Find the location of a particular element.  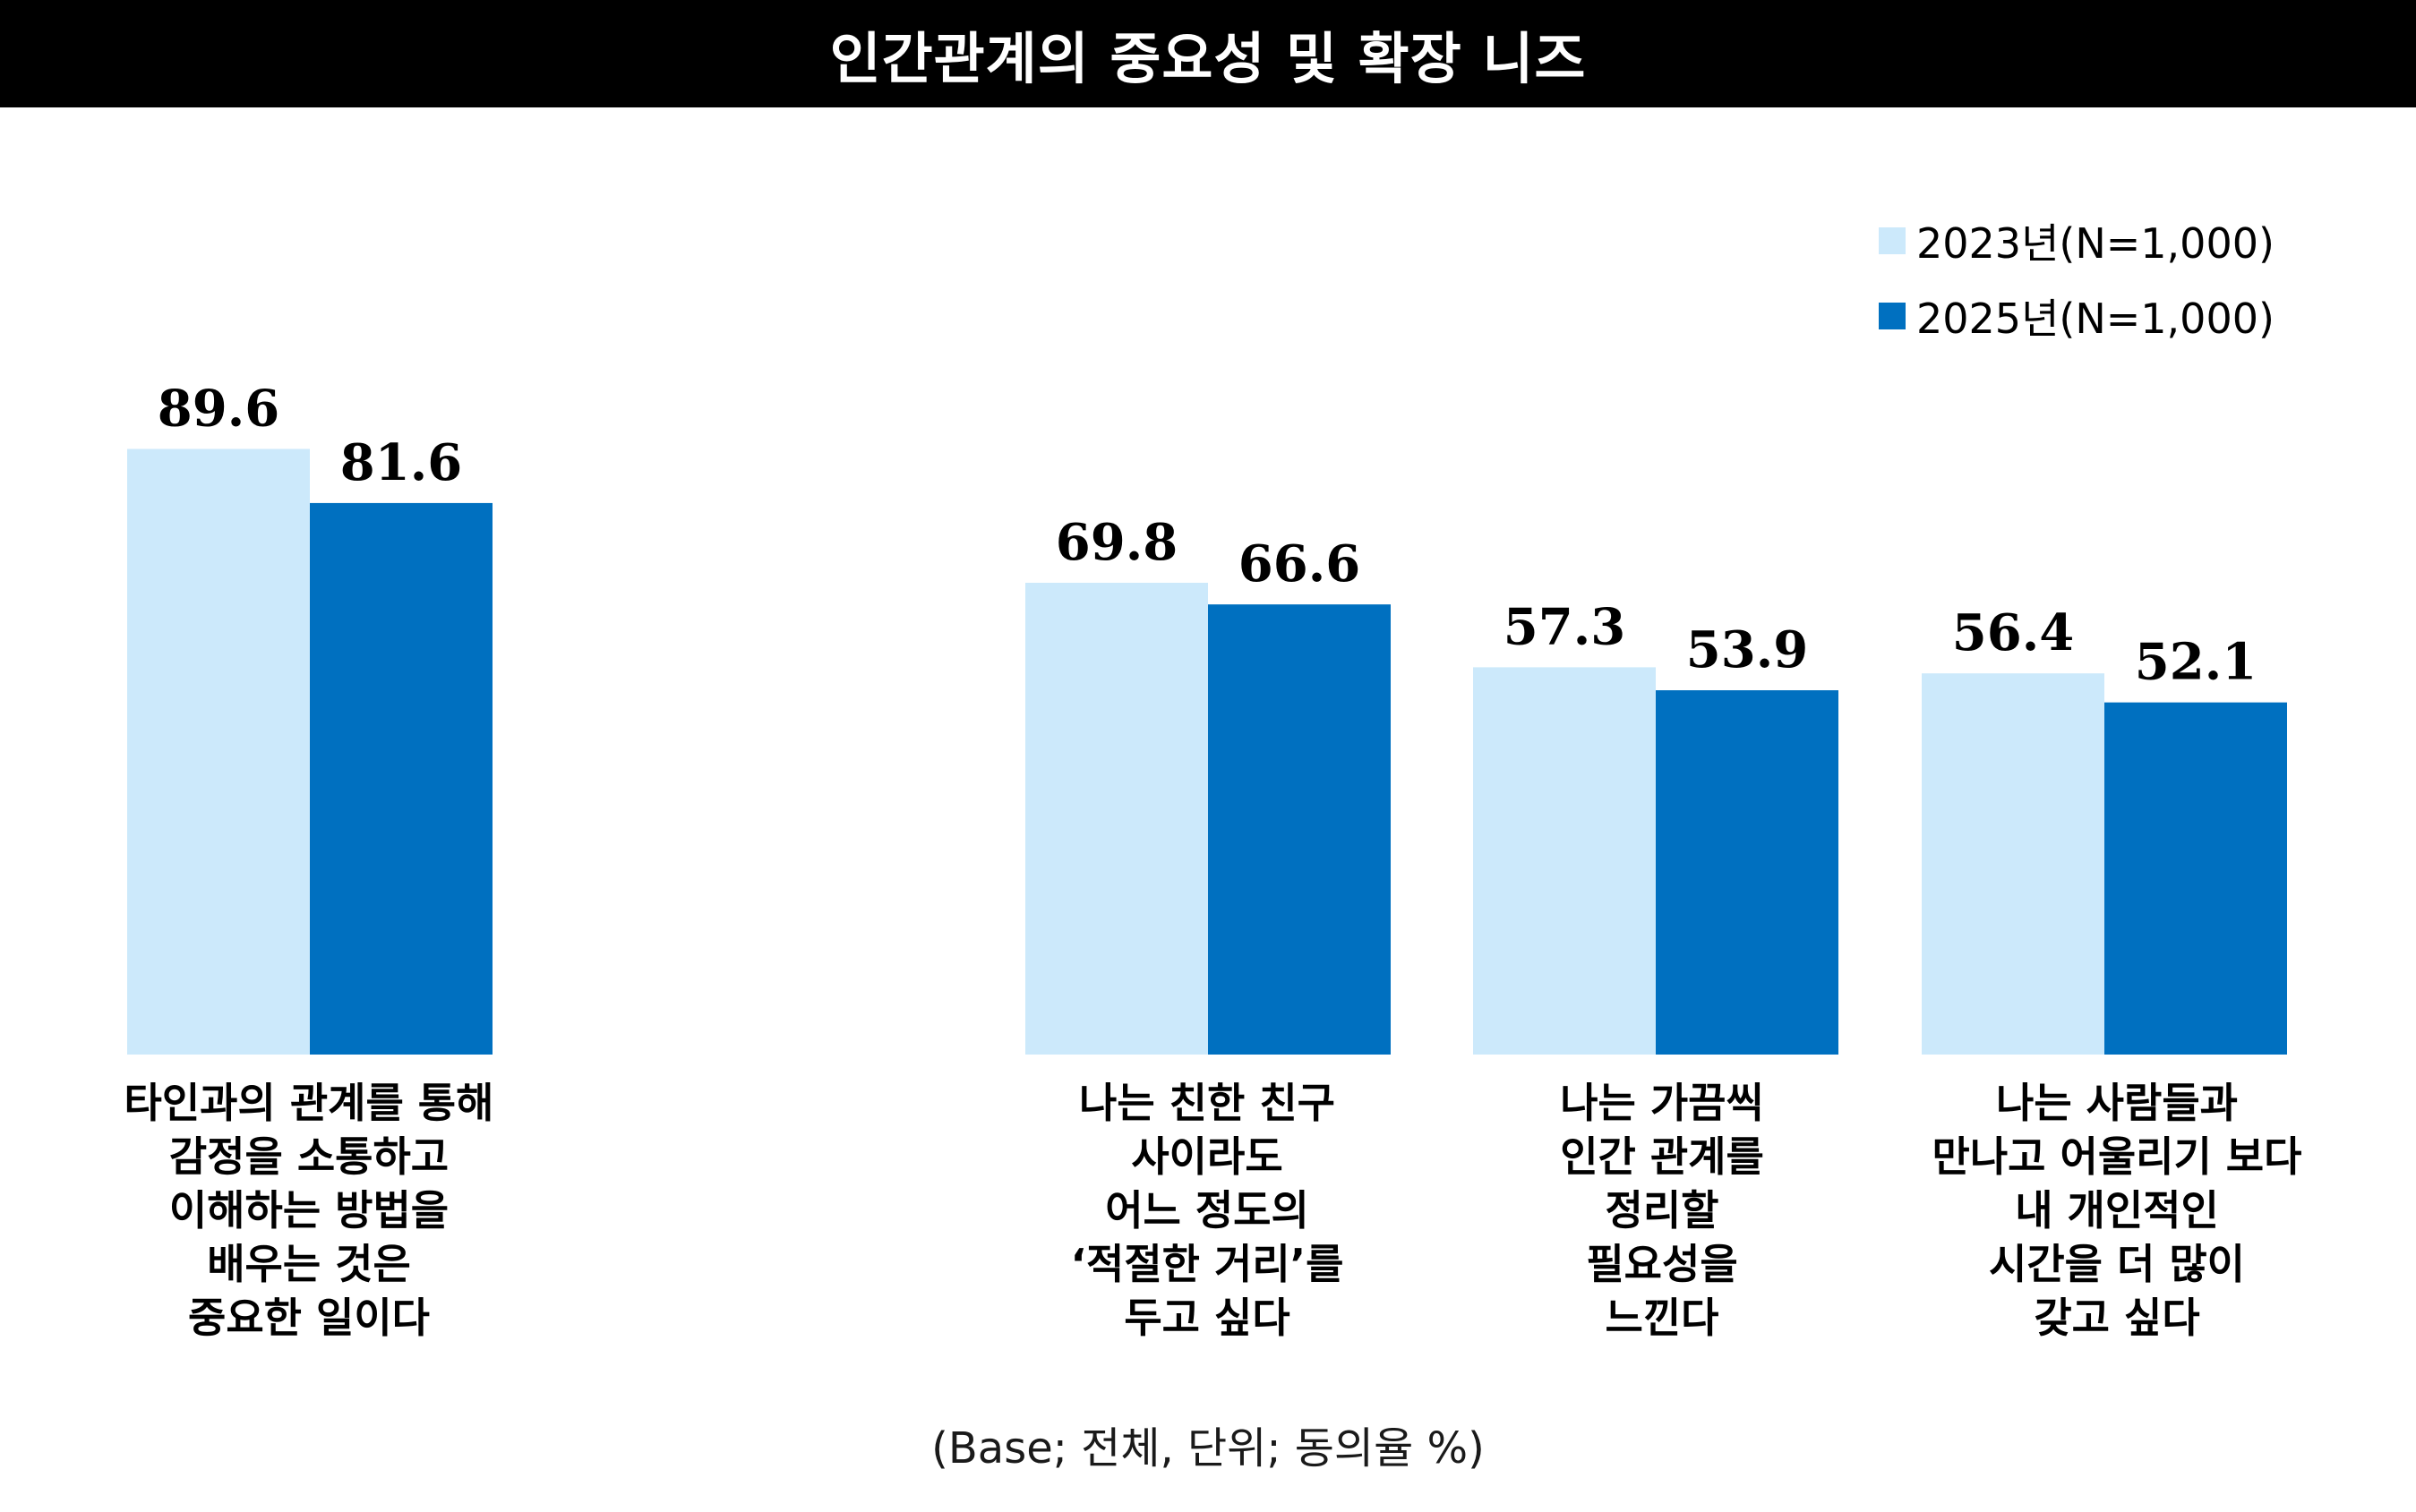

legend-item-2023: 2023년(N=1,000) is located at coordinates (2129, 241).